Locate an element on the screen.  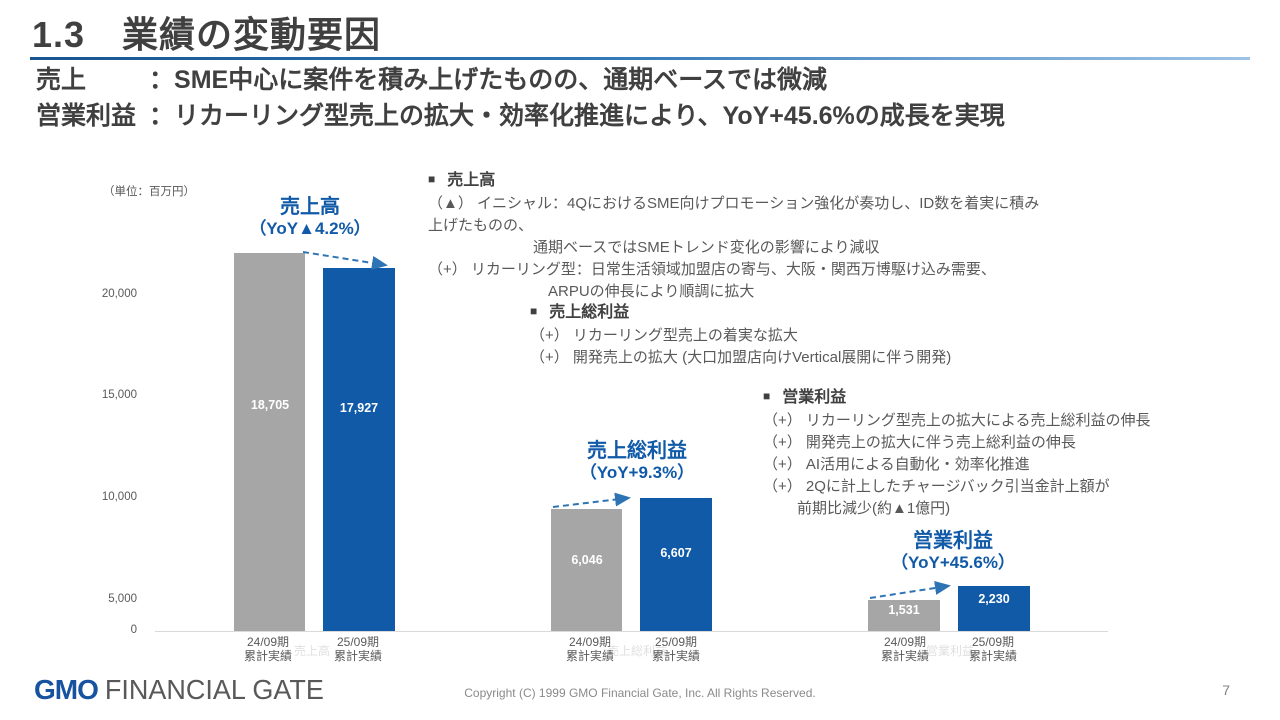
chart-group-title-sales: 売上高 （YoY▲4.2%） is located at coordinates (310, 218).